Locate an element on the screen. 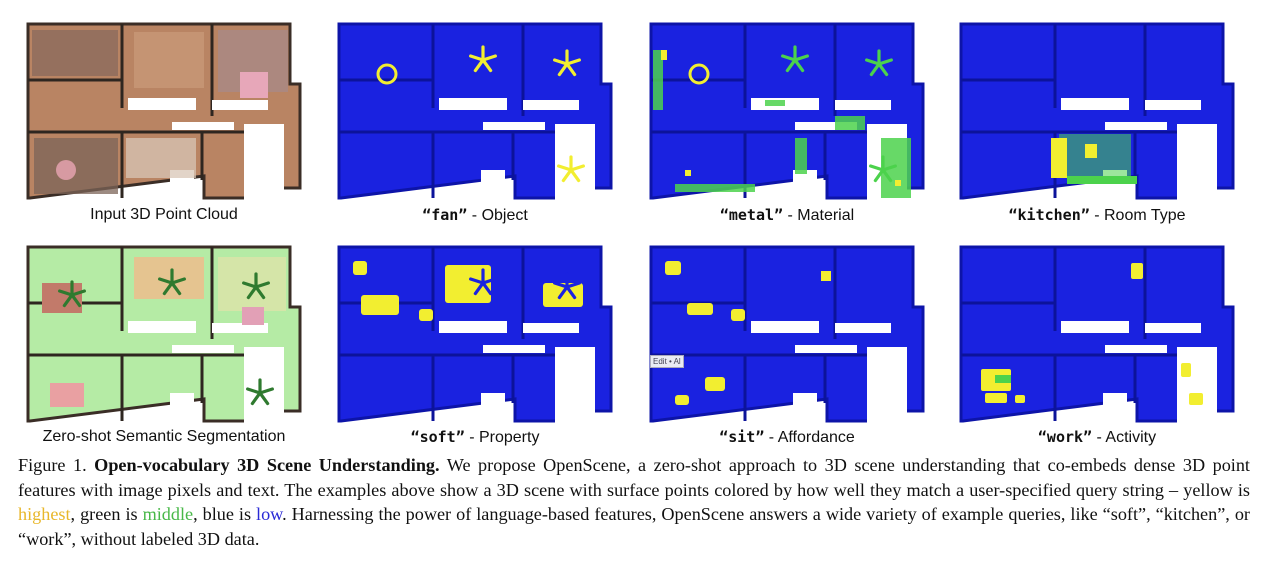 The height and width of the screenshot is (576, 1266). caption-seg: Zero-shot Semantic Segmentation is located at coordinates (164, 436).